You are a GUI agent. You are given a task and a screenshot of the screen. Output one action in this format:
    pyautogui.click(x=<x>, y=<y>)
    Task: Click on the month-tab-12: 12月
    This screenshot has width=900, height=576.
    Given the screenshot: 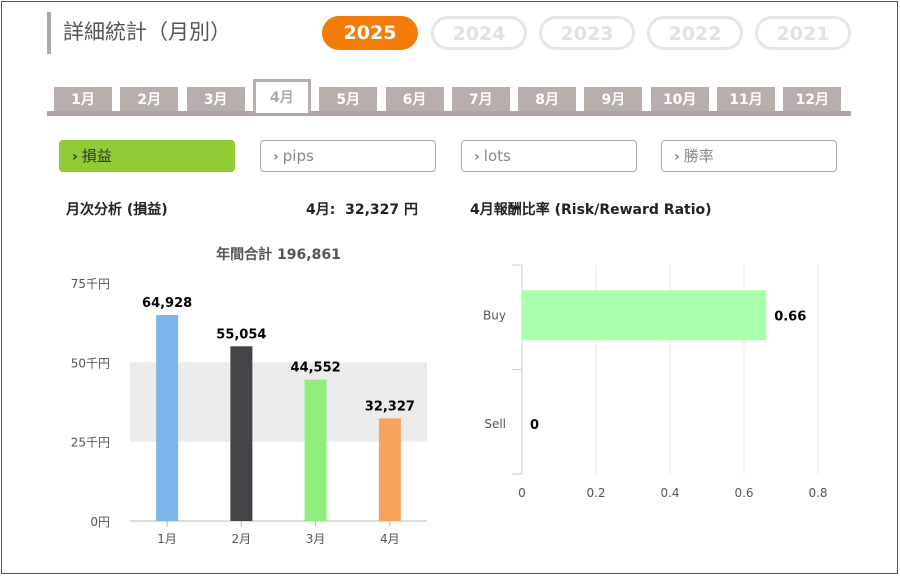 What is the action you would take?
    pyautogui.click(x=812, y=99)
    